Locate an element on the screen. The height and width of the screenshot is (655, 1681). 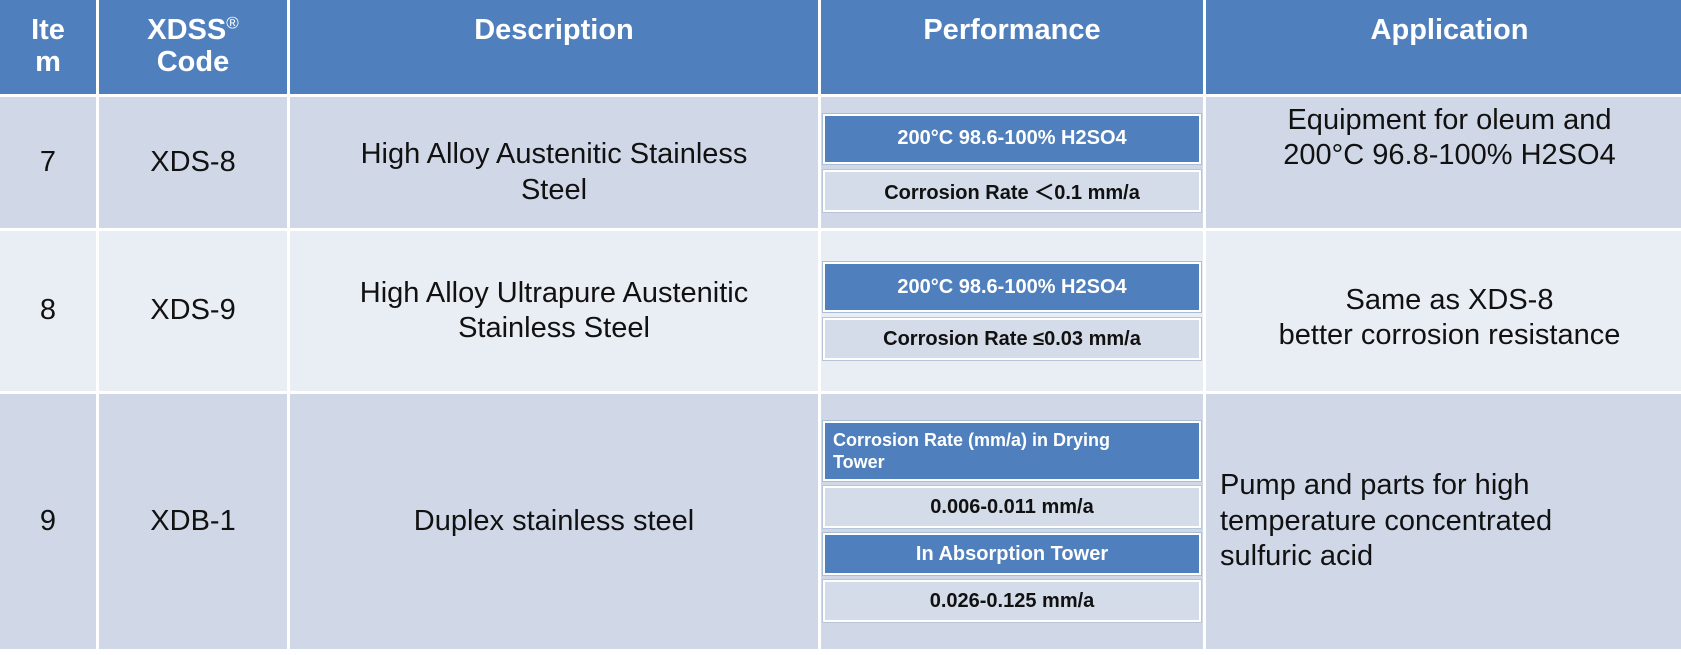
performance-value: Corrosion Rate ≤0.03 mm/a is located at coordinates (1012, 339).